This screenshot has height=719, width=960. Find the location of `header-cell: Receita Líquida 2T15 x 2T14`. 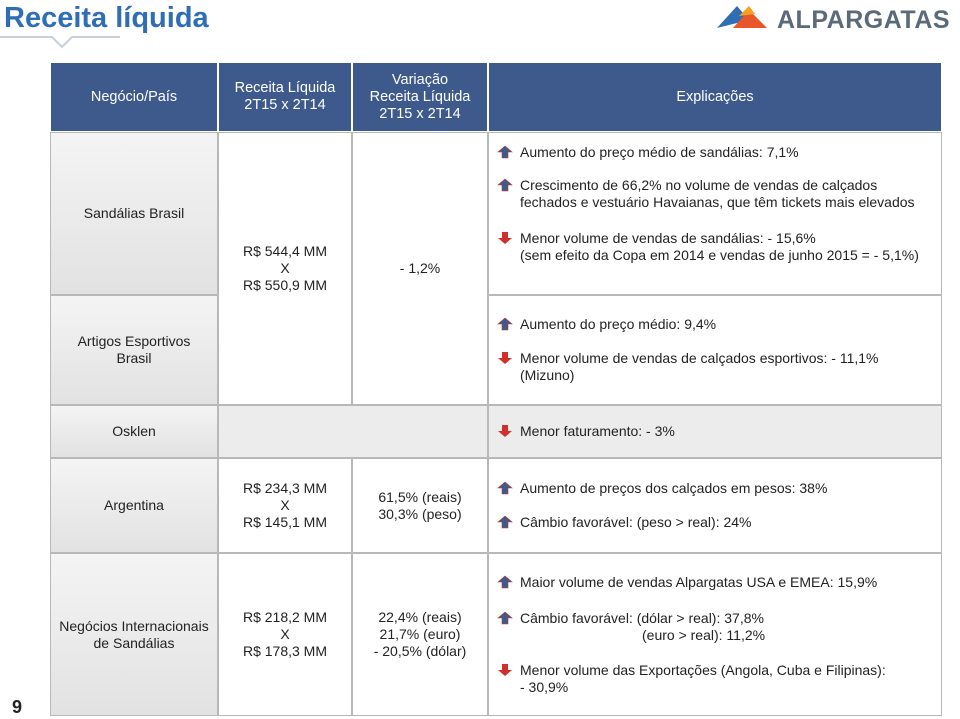

header-cell: Receita Líquida 2T15 x 2T14 is located at coordinates (285, 97).